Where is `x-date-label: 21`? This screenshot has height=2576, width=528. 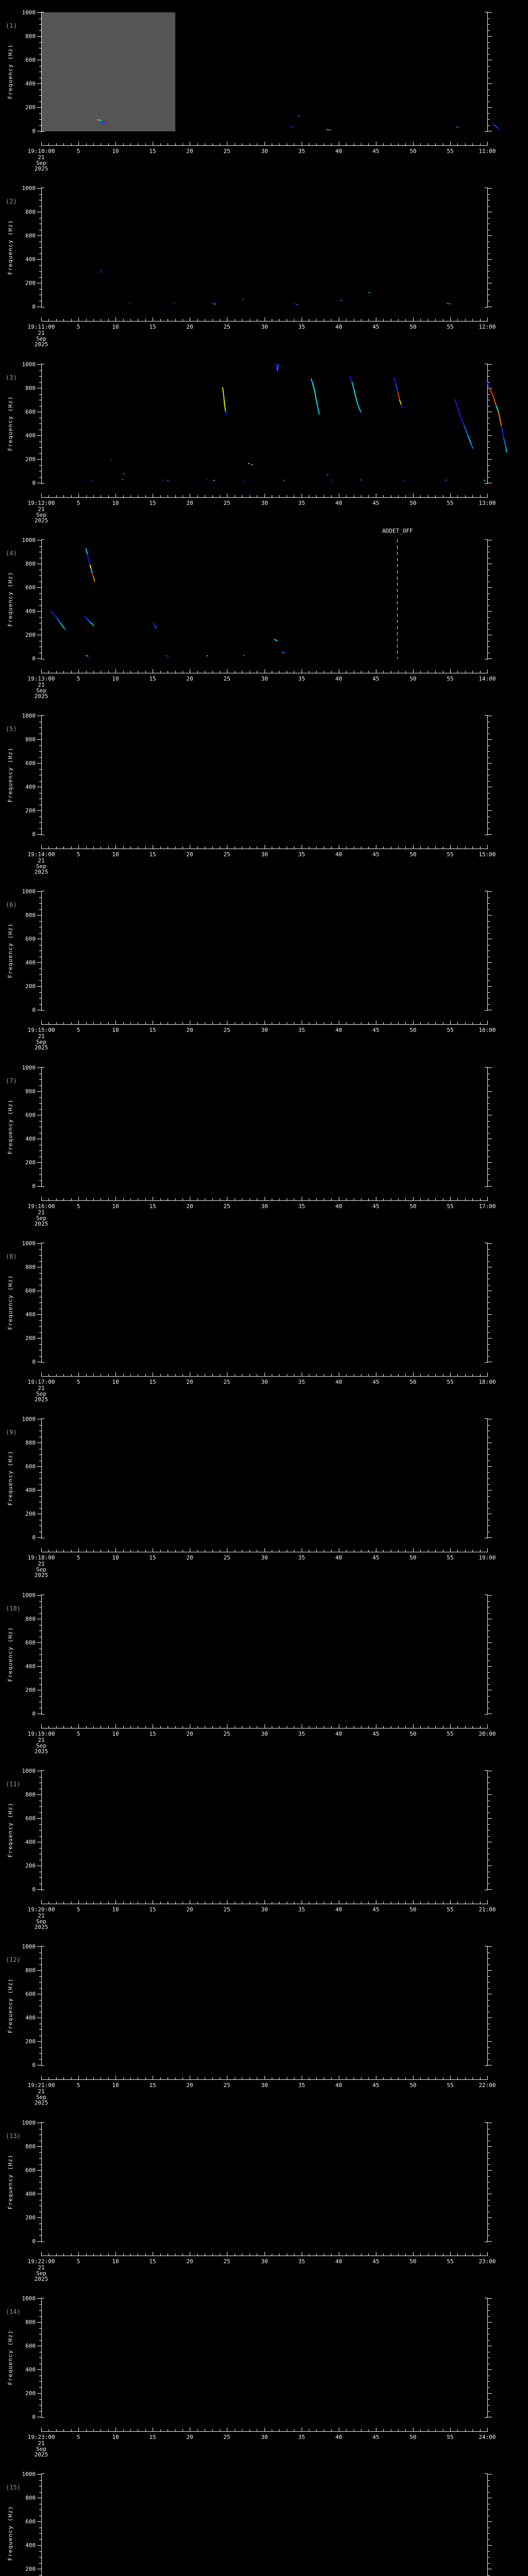
x-date-label: 21 is located at coordinates (41, 1212).